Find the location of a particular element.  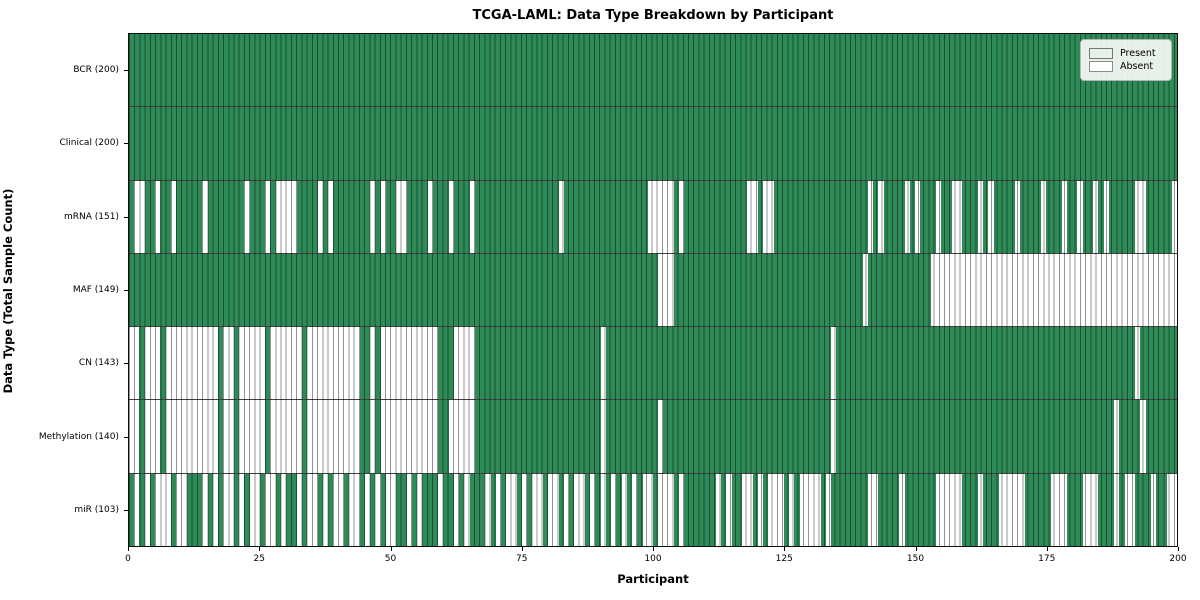

y-tick-label: BCR (200) is located at coordinates (96, 69).